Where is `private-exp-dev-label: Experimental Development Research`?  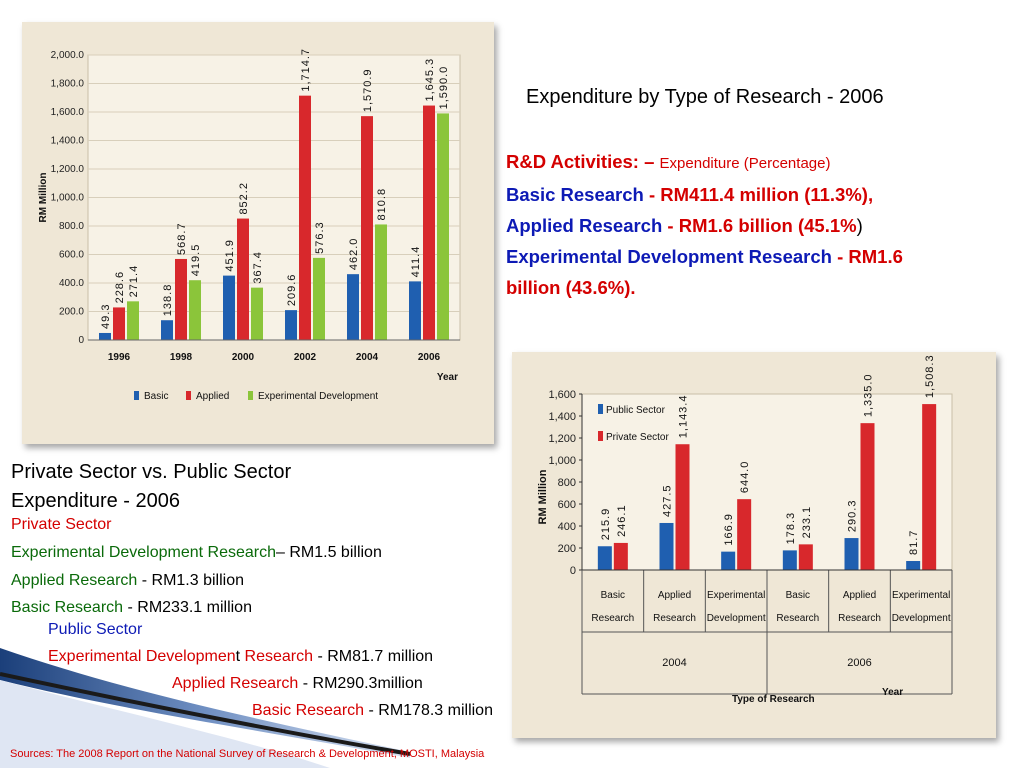
private-exp-dev-label: Experimental Development Research is located at coordinates (144, 552).